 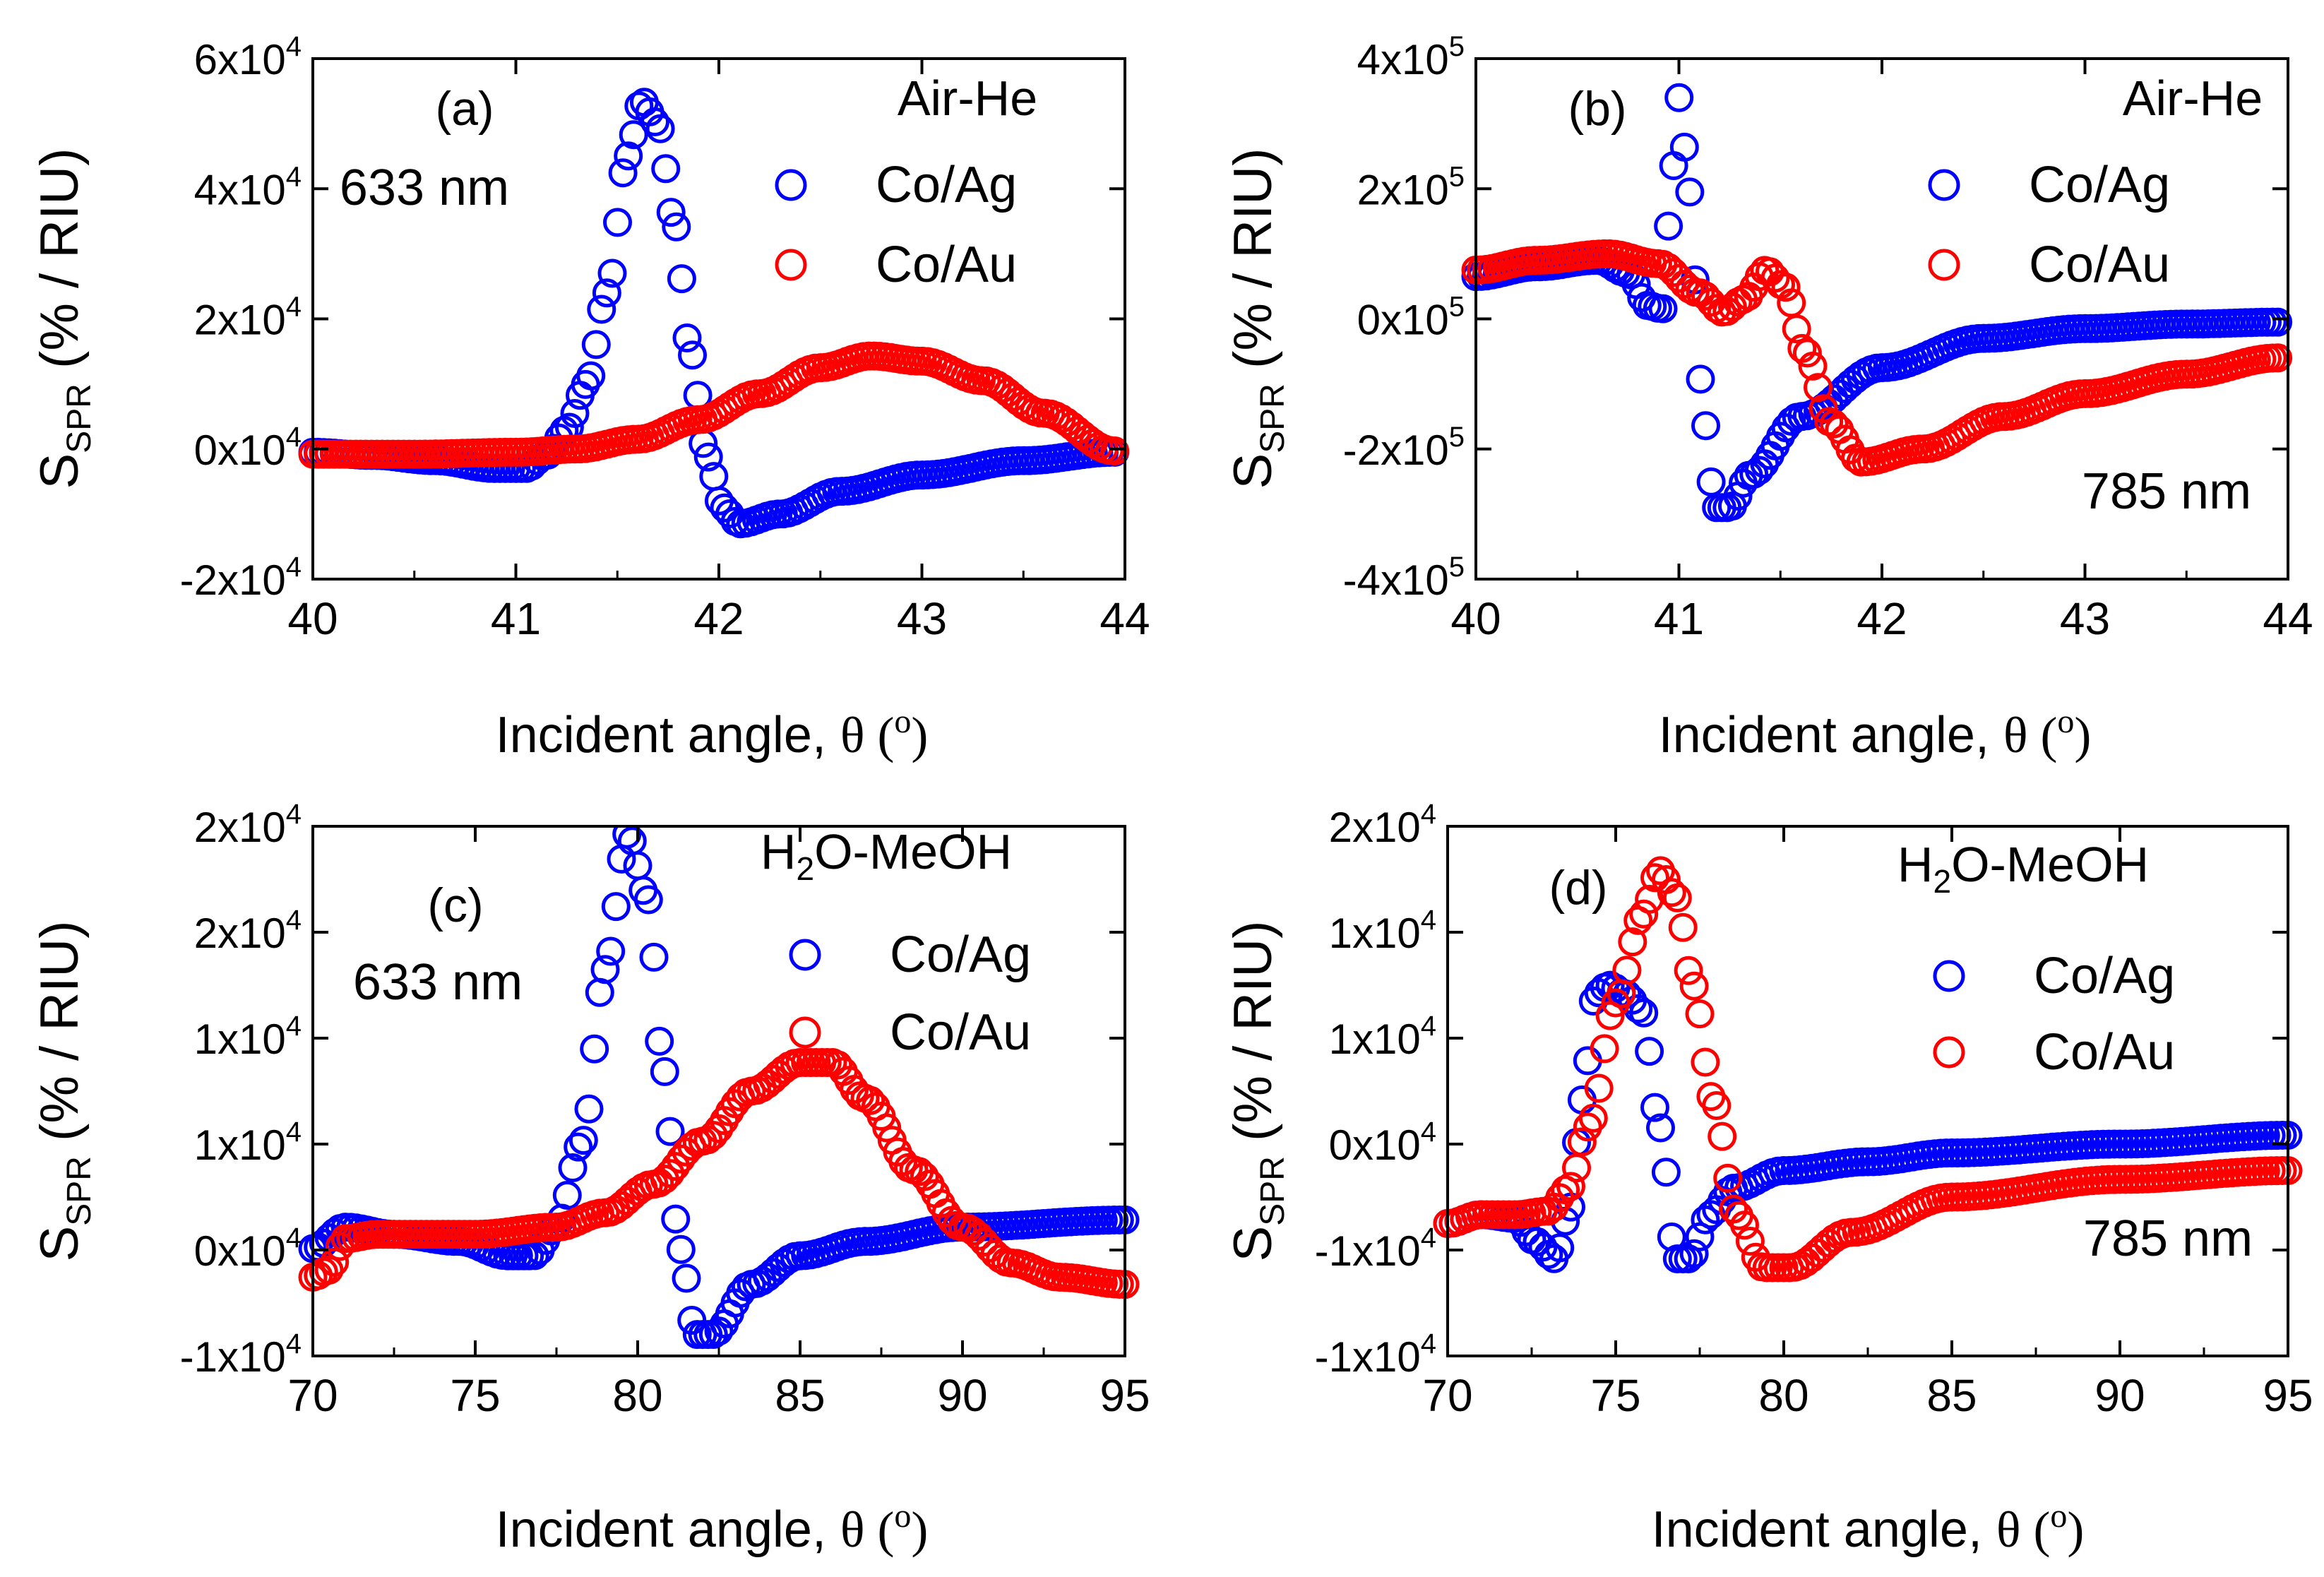 What do you see at coordinates (637, 1395) in the screenshot?
I see `x-tick-label: 80` at bounding box center [637, 1395].